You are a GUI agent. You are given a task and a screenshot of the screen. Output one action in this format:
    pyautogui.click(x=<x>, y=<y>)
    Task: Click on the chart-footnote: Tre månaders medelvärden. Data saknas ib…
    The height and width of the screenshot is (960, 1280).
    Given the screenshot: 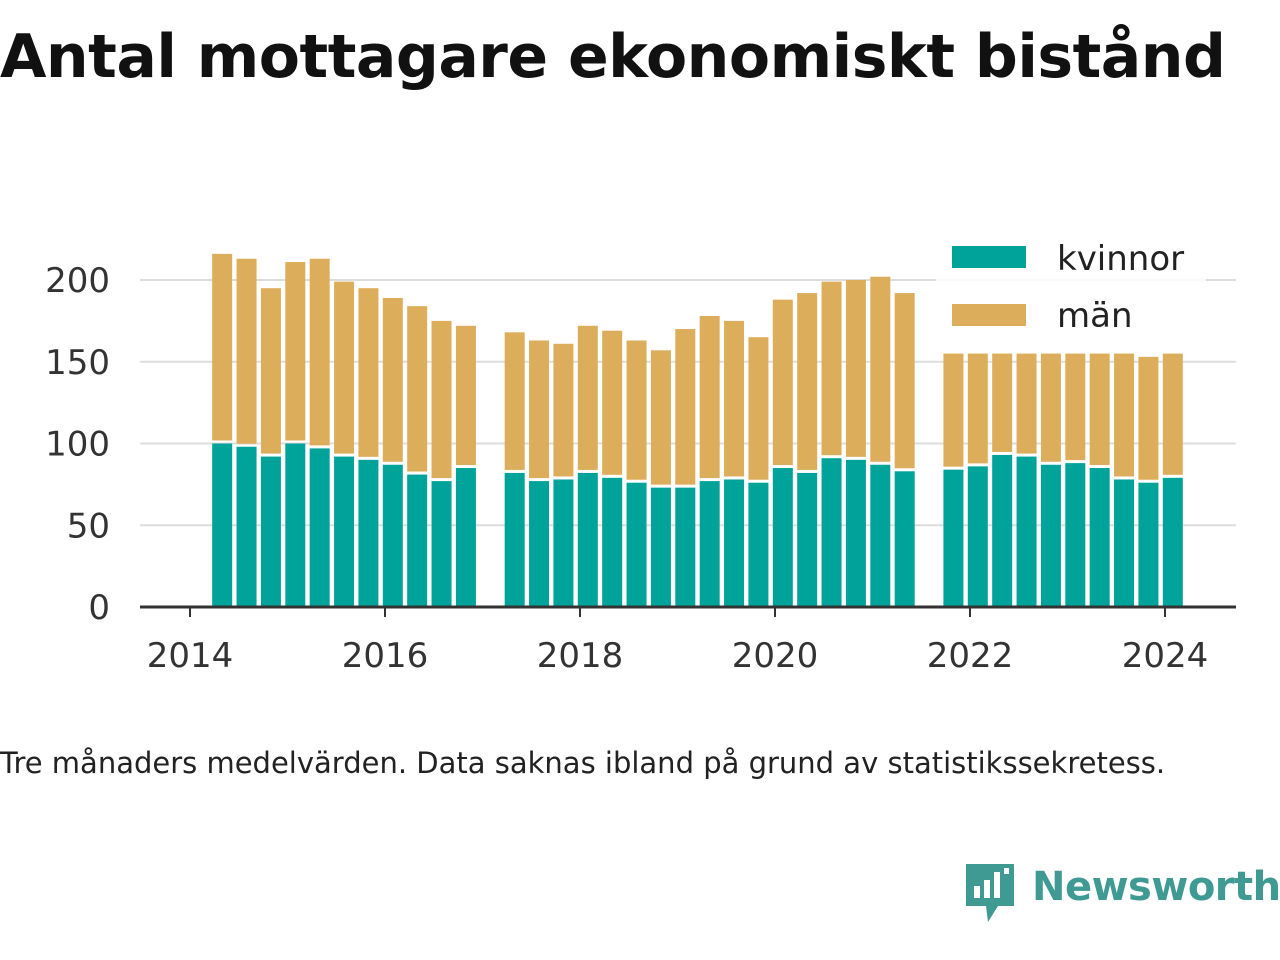 What is the action you would take?
    pyautogui.click(x=583, y=763)
    